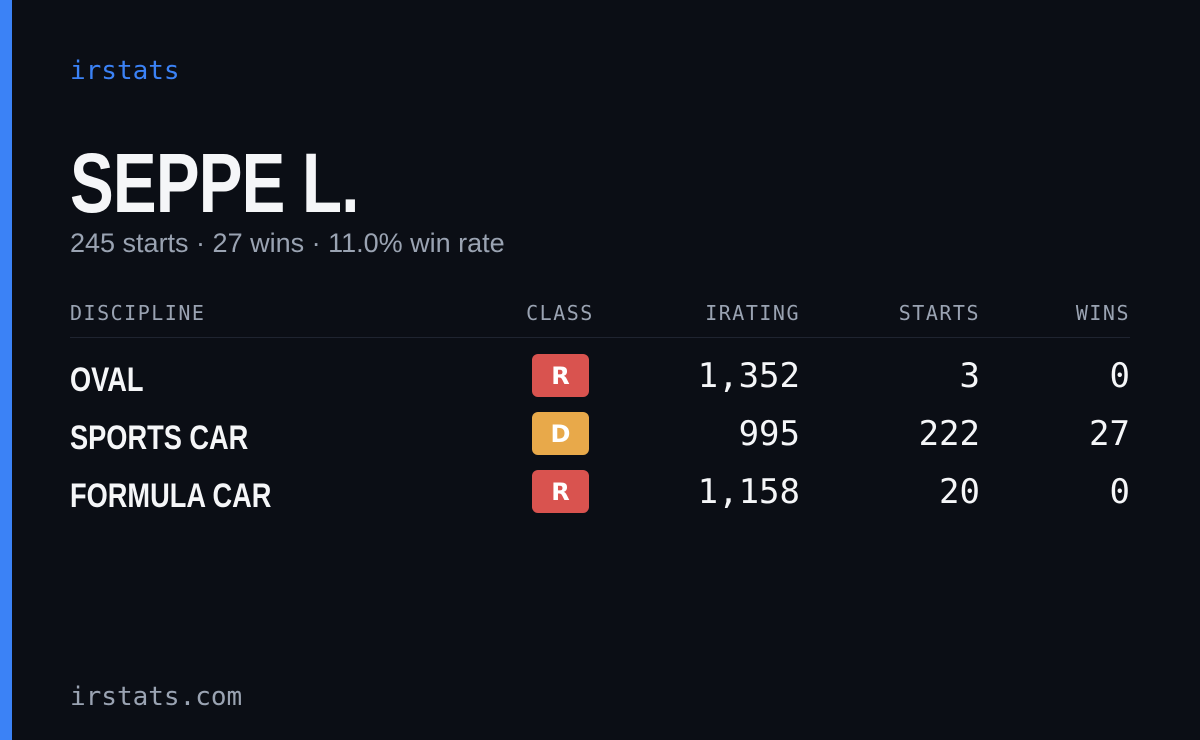 The height and width of the screenshot is (740, 1200). What do you see at coordinates (748, 376) in the screenshot?
I see `irating: 1,352` at bounding box center [748, 376].